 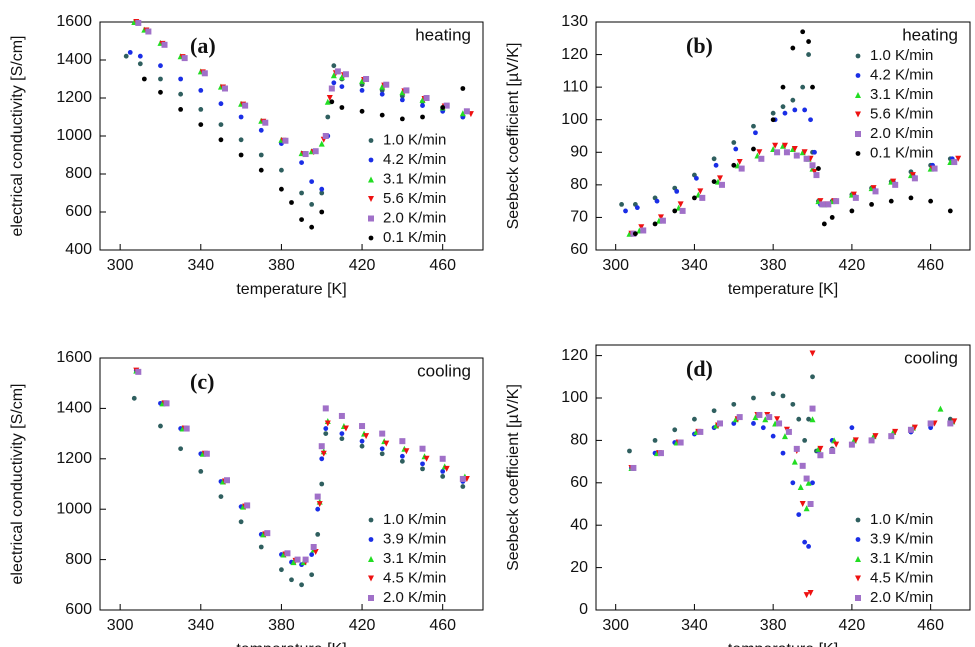 What do you see at coordinates (291, 644) in the screenshot?
I see `x-axis-label: temperature [K]` at bounding box center [291, 644].